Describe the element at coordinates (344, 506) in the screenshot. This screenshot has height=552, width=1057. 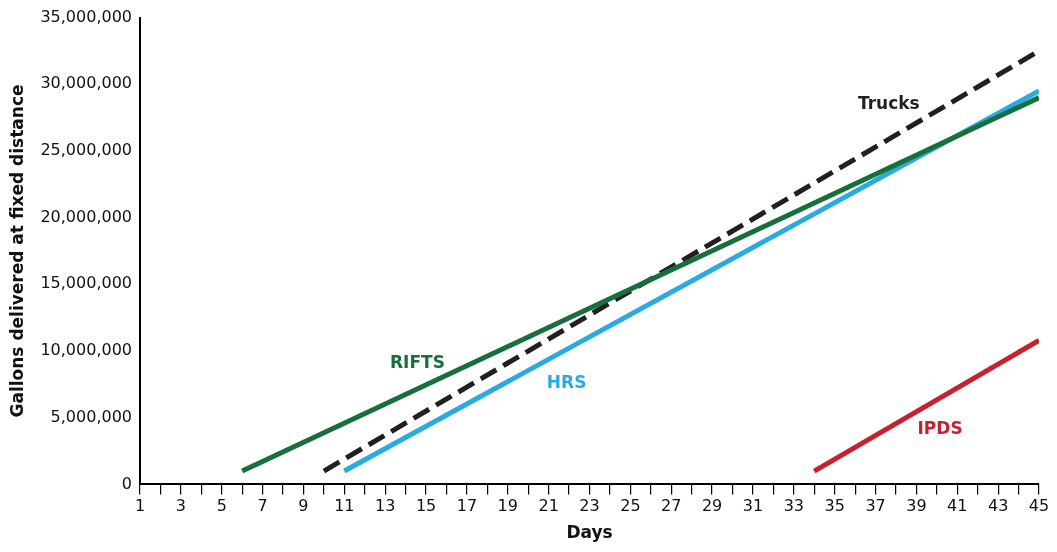
I see `x-tick-label: 11` at that location.